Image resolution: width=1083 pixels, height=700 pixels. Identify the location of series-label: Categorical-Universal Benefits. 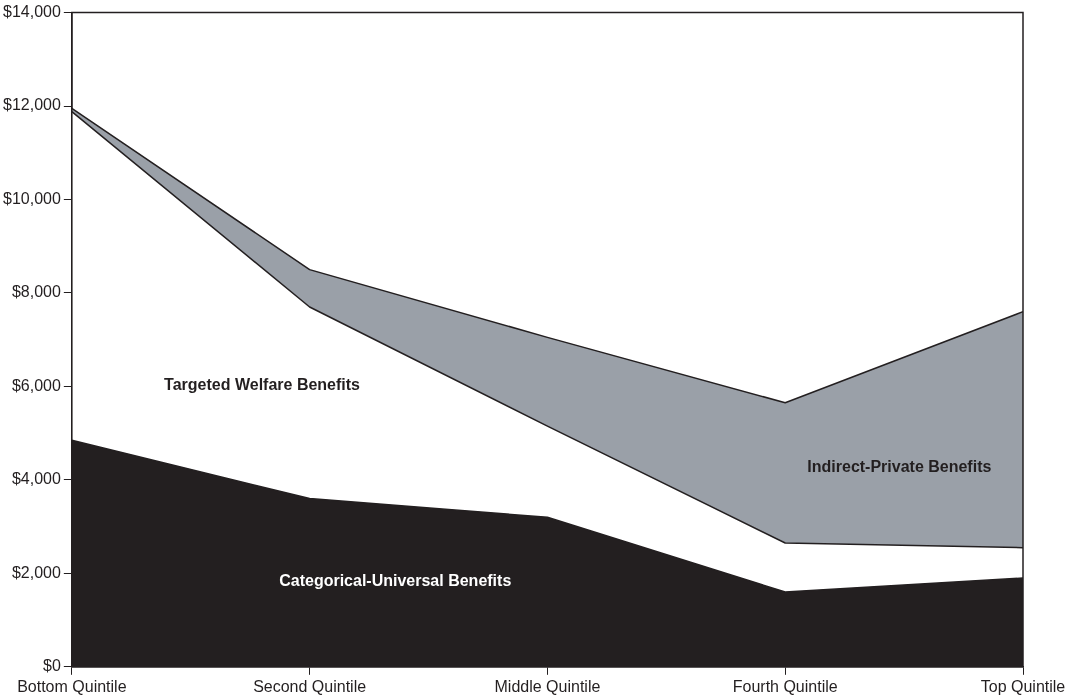
(395, 581).